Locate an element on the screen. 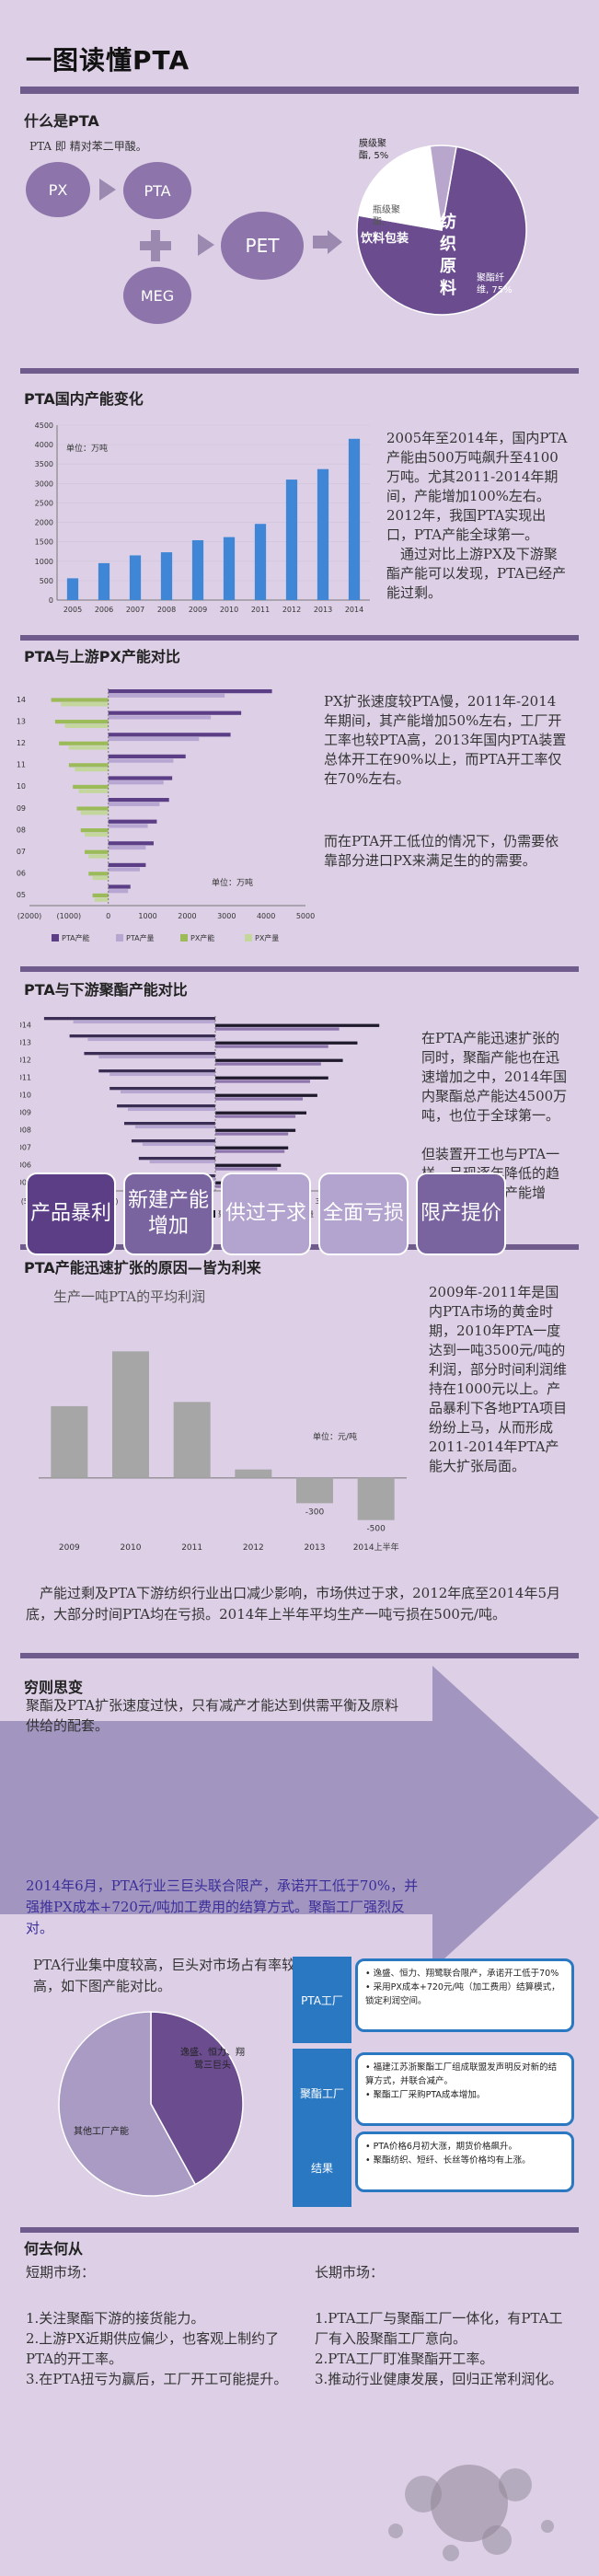 This screenshot has width=599, height=2576. title-divider is located at coordinates (300, 90).